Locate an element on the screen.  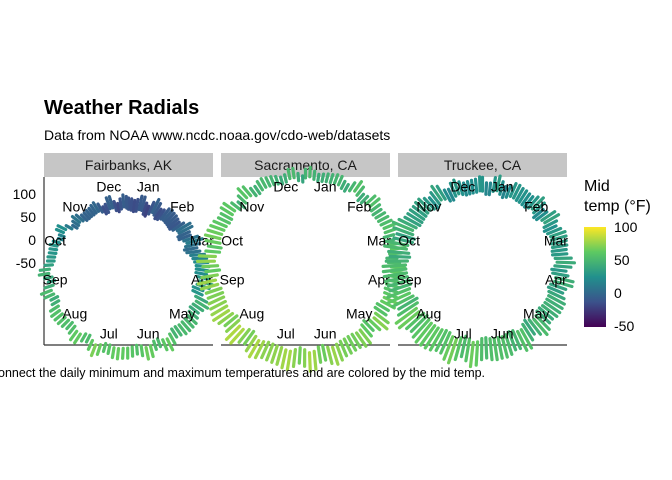
facet-label: Fairbanks, AK is located at coordinates (129, 165).